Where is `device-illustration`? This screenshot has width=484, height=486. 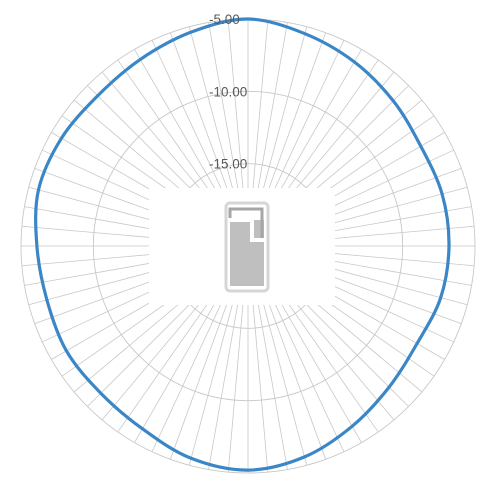 device-illustration is located at coordinates (242, 246).